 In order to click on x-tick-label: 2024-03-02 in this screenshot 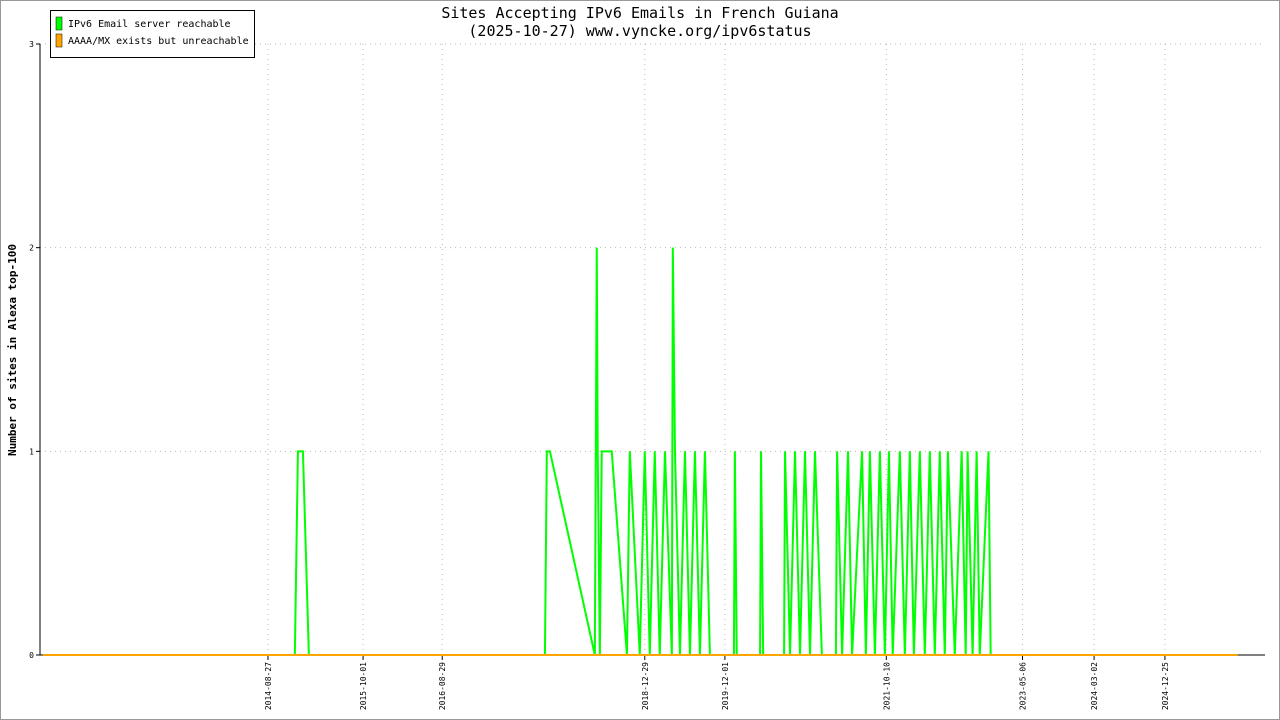, I will do `click(1094, 686)`.